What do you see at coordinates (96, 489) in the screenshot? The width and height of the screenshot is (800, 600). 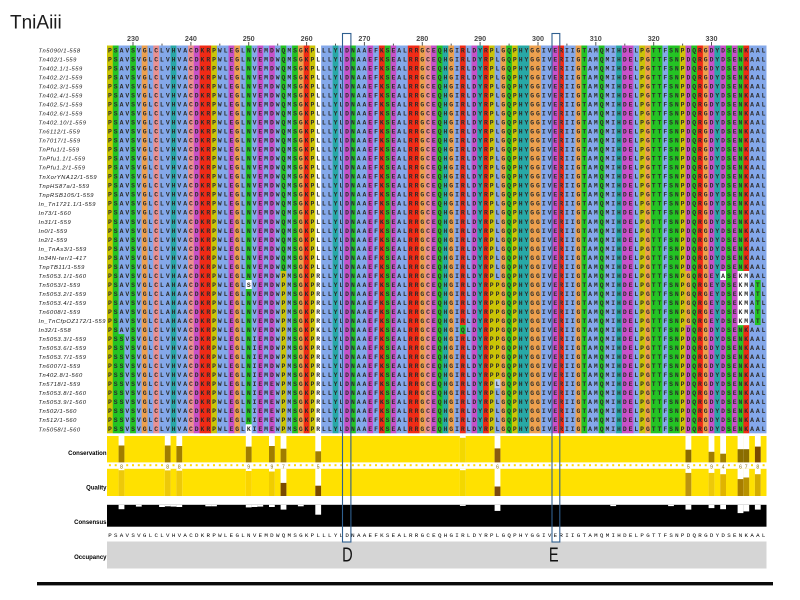 I see `svg-text: Quality` at bounding box center [96, 489].